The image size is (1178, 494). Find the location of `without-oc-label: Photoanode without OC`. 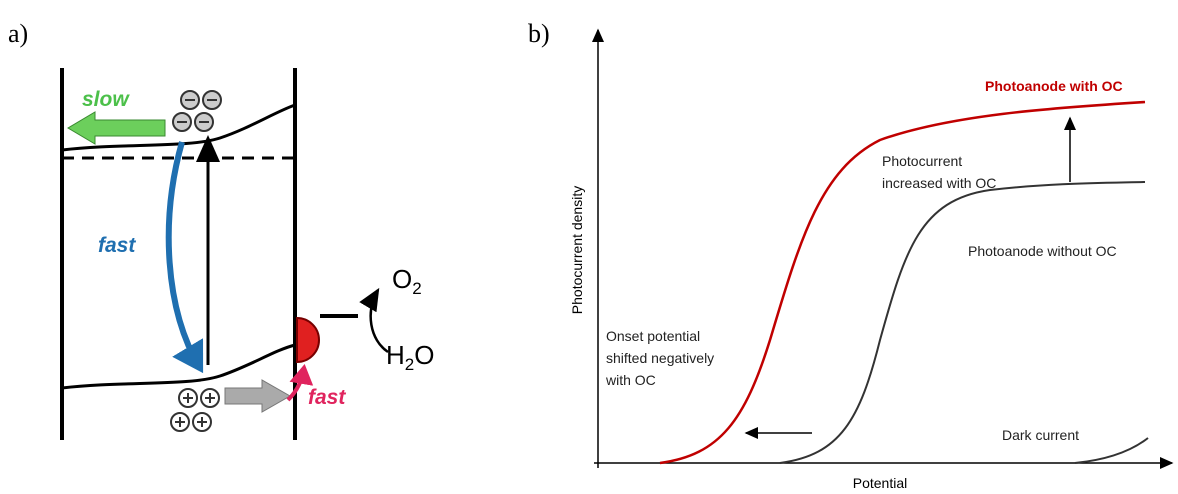

without-oc-label: Photoanode without OC is located at coordinates (1042, 251).